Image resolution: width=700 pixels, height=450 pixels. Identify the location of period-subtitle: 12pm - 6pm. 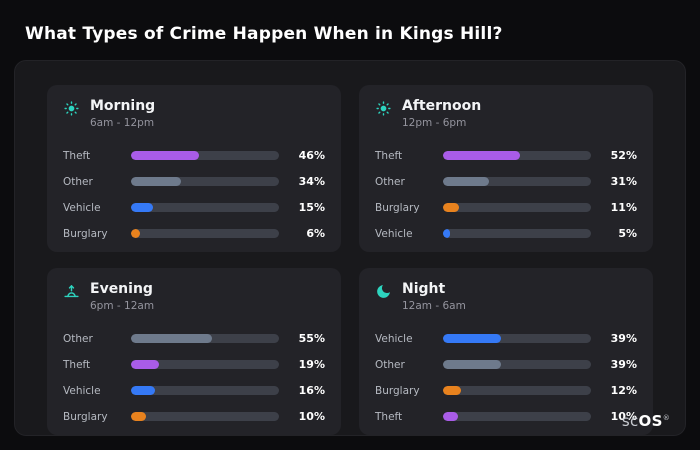
(434, 123).